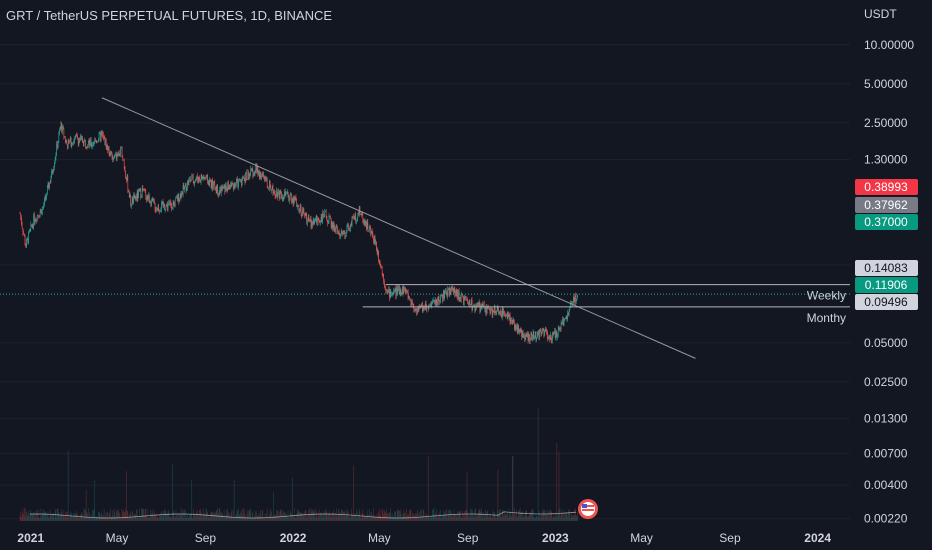 The width and height of the screenshot is (932, 550). What do you see at coordinates (298, 464) in the screenshot?
I see `volume-layer` at bounding box center [298, 464].